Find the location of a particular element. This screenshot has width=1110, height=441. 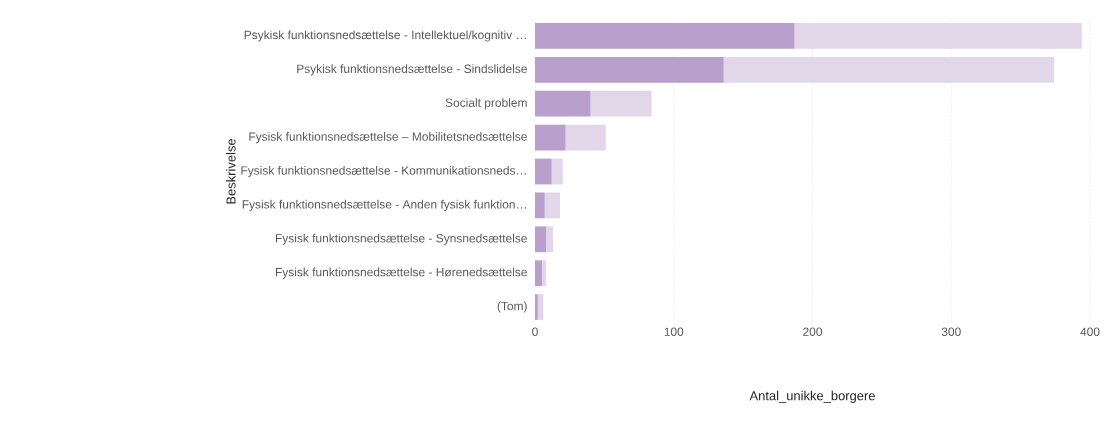

x-tick-label: 0 is located at coordinates (535, 331).